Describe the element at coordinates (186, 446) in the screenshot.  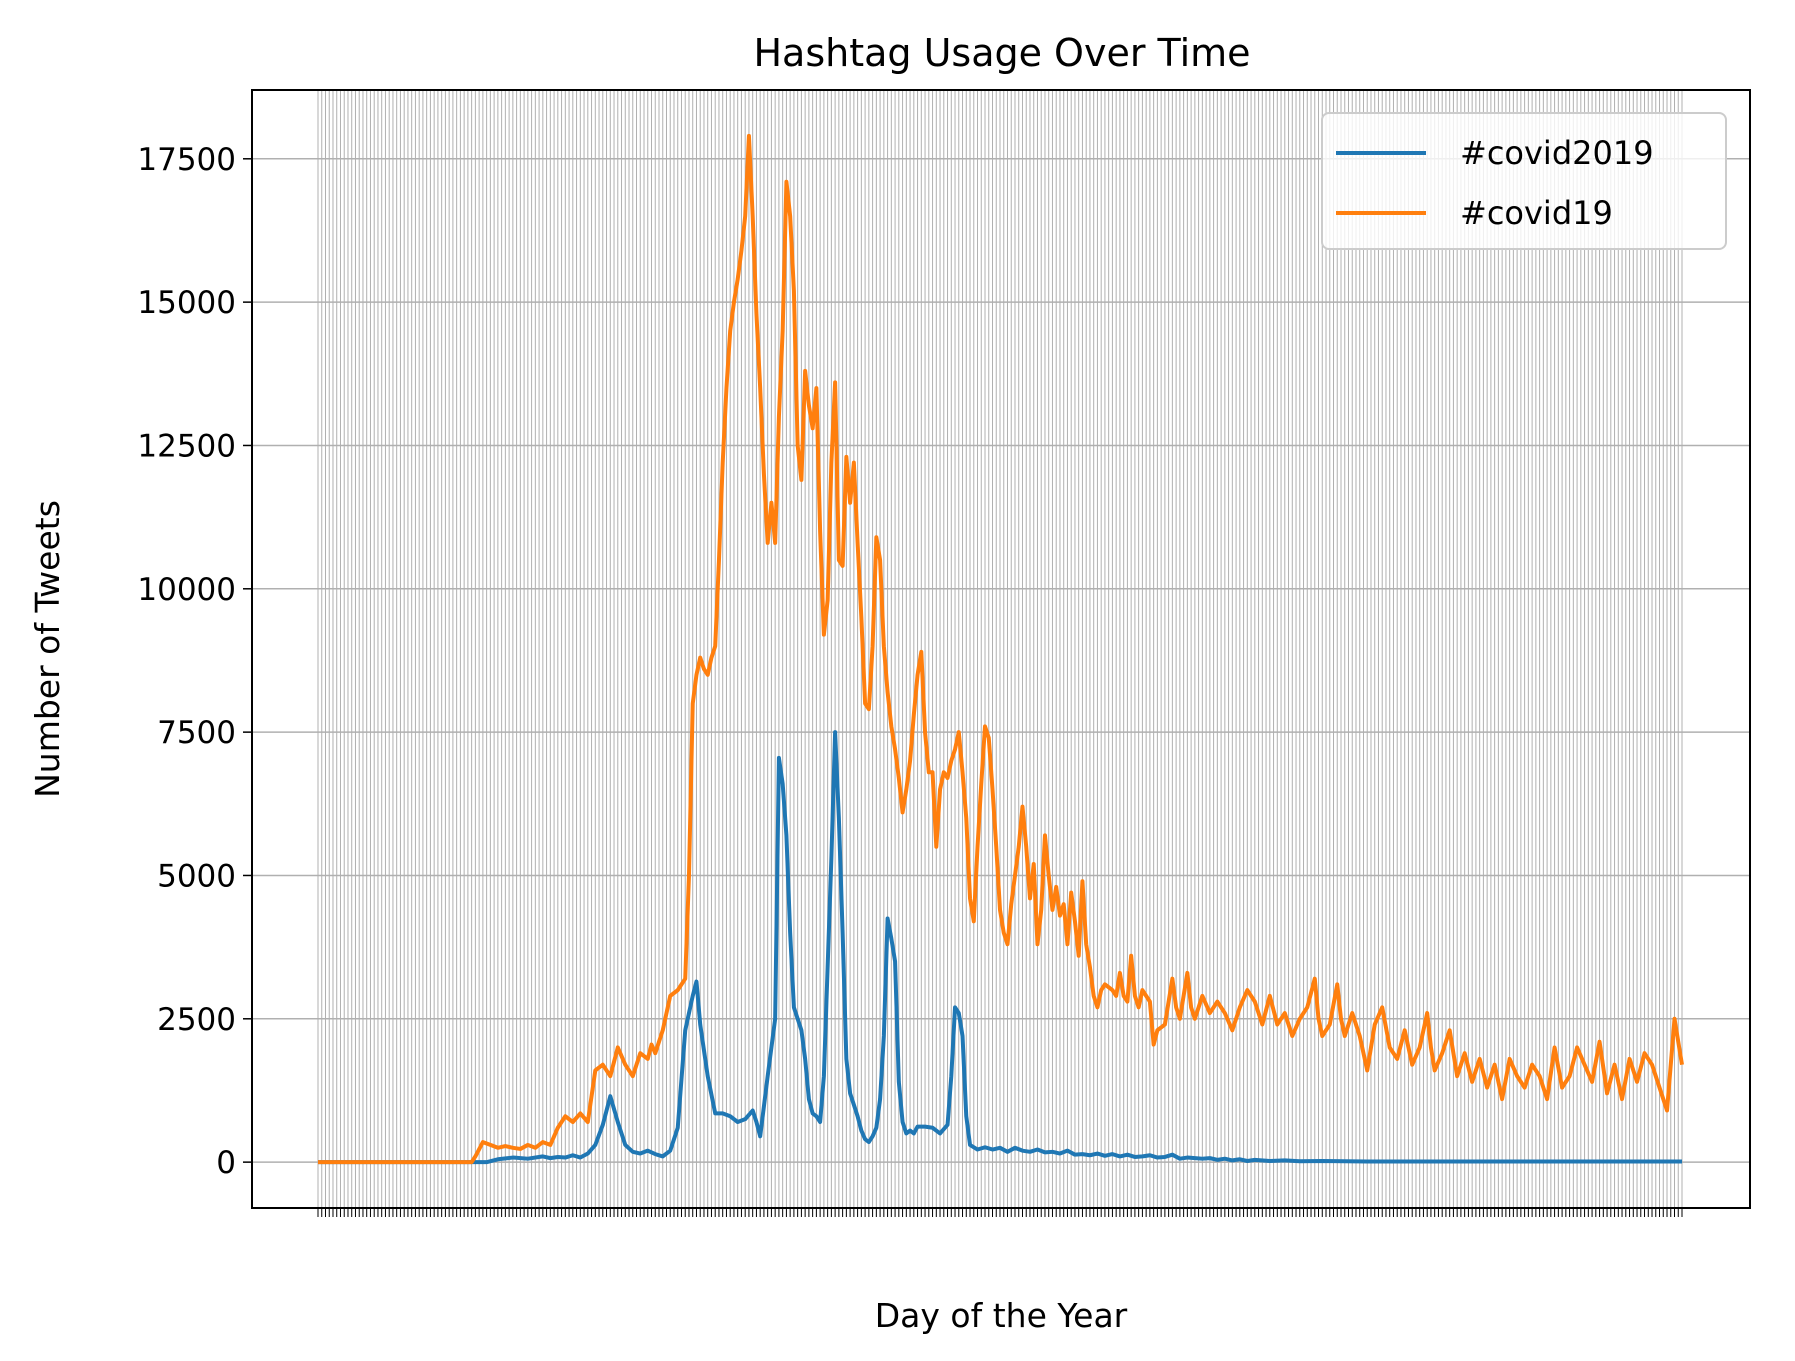
I see `y-tick-label: 12500` at that location.